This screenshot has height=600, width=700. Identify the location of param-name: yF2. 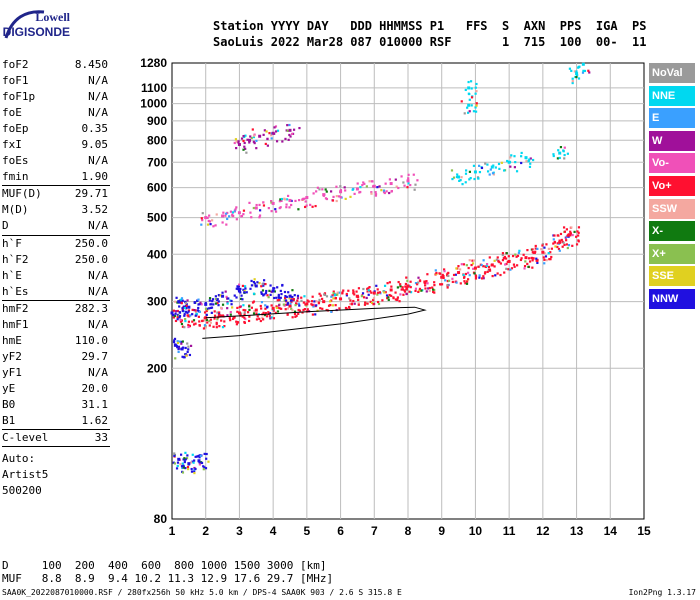
(12, 356).